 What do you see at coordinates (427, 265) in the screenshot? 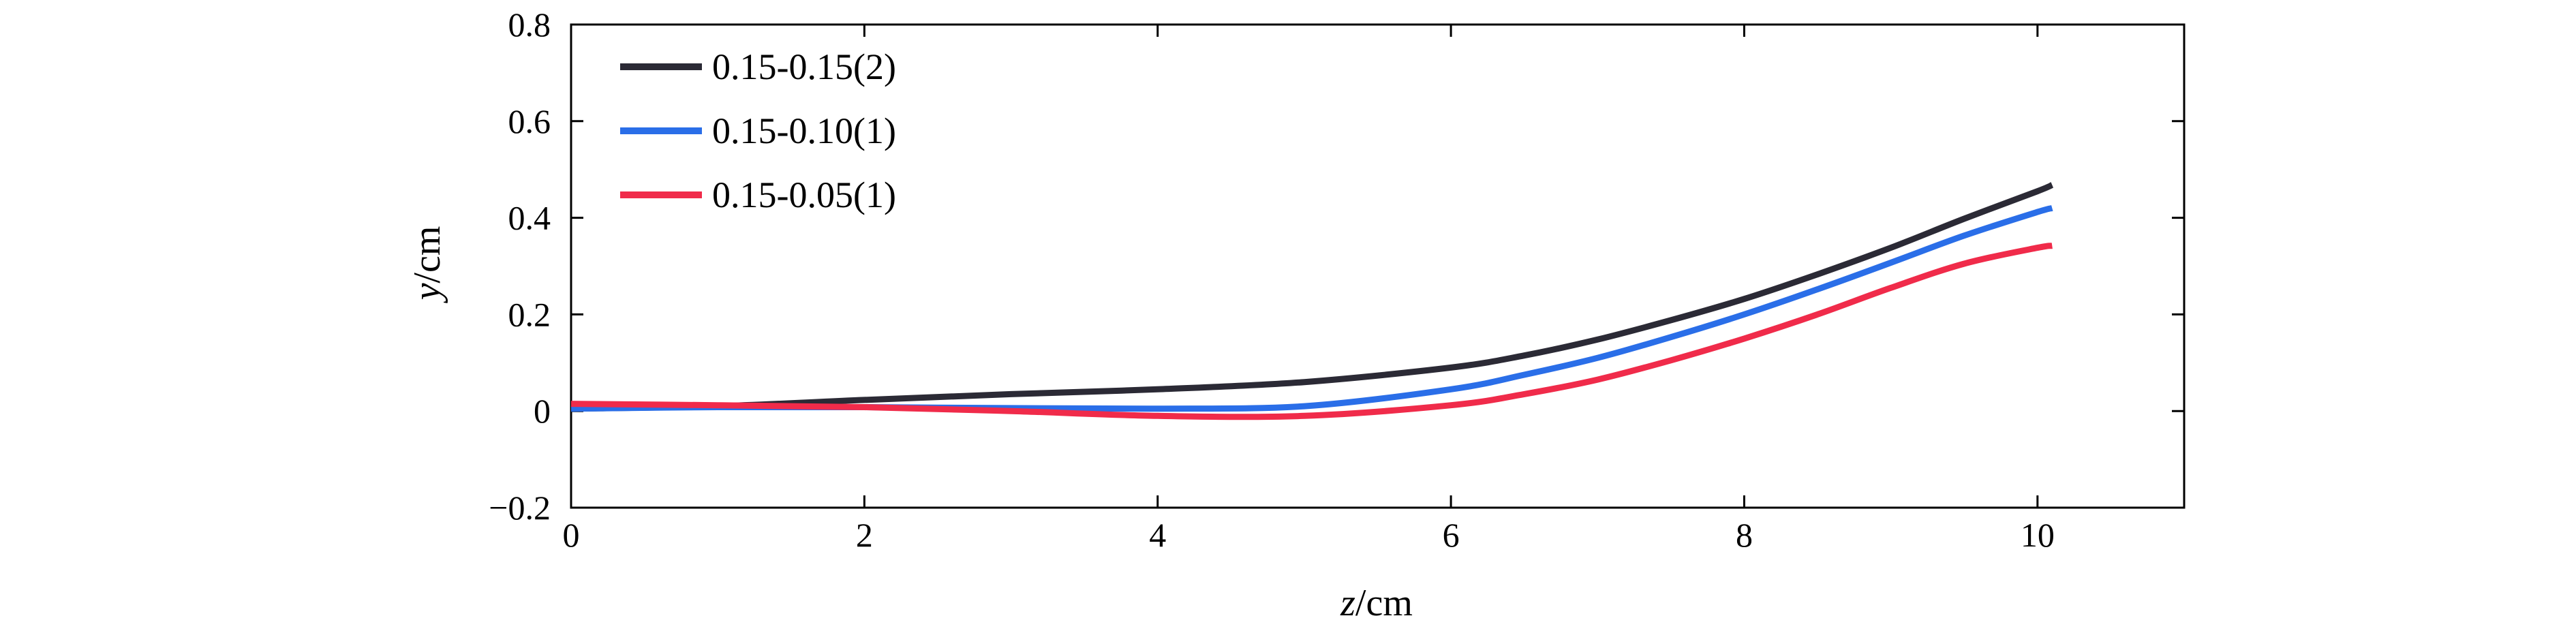
I see `y-axis-label: y/cm` at bounding box center [427, 265].